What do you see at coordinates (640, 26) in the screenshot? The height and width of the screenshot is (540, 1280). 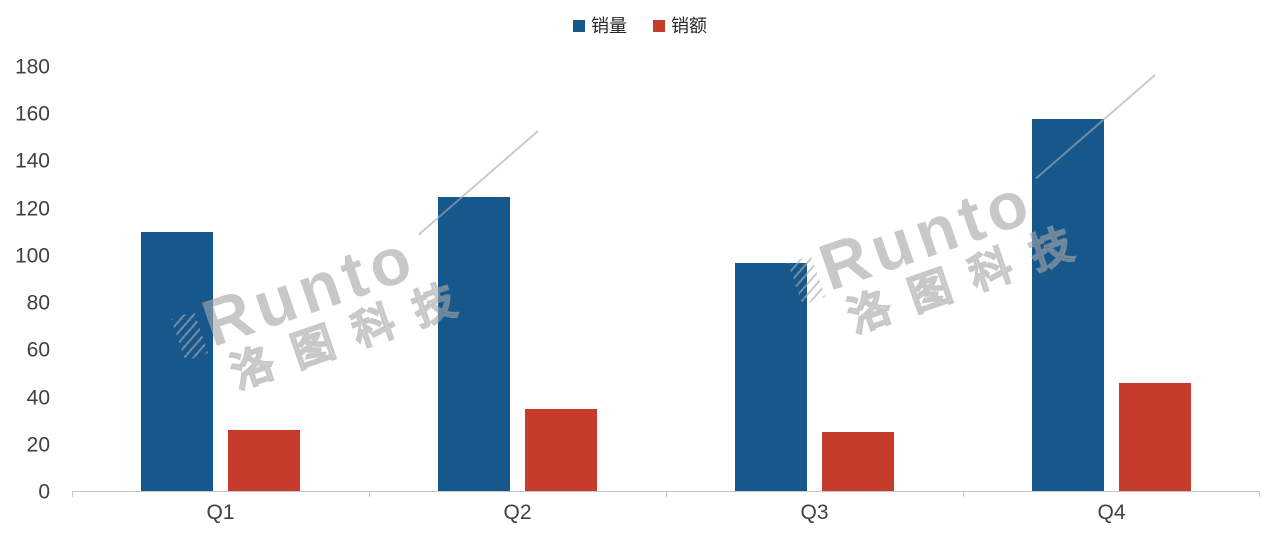 I see `legend: 销量 销额` at bounding box center [640, 26].